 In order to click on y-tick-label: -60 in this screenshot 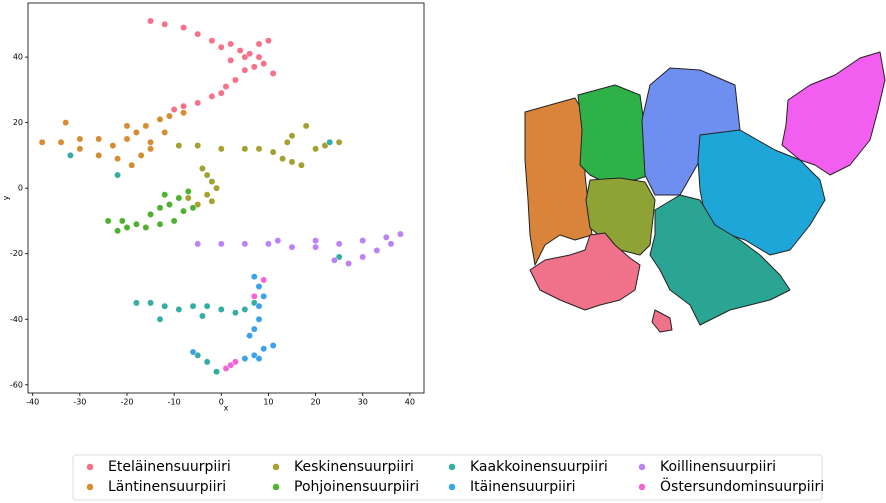, I will do `click(16, 384)`.